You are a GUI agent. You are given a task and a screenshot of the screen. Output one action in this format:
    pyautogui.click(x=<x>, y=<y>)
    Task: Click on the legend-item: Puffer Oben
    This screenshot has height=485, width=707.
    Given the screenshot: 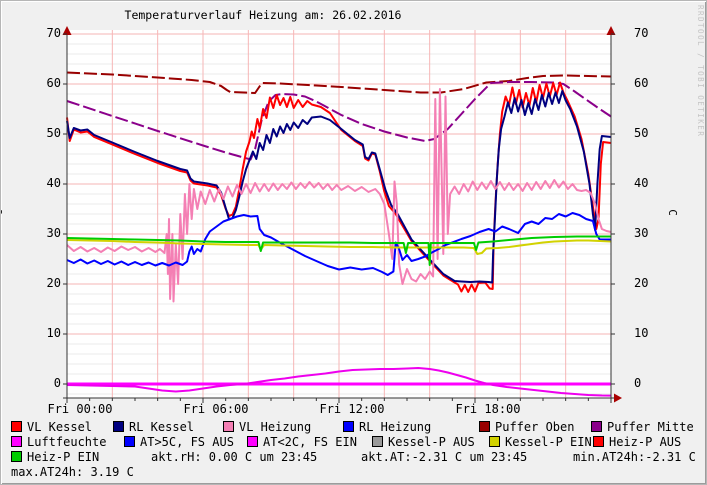 What is the action you would take?
    pyautogui.click(x=526, y=427)
    